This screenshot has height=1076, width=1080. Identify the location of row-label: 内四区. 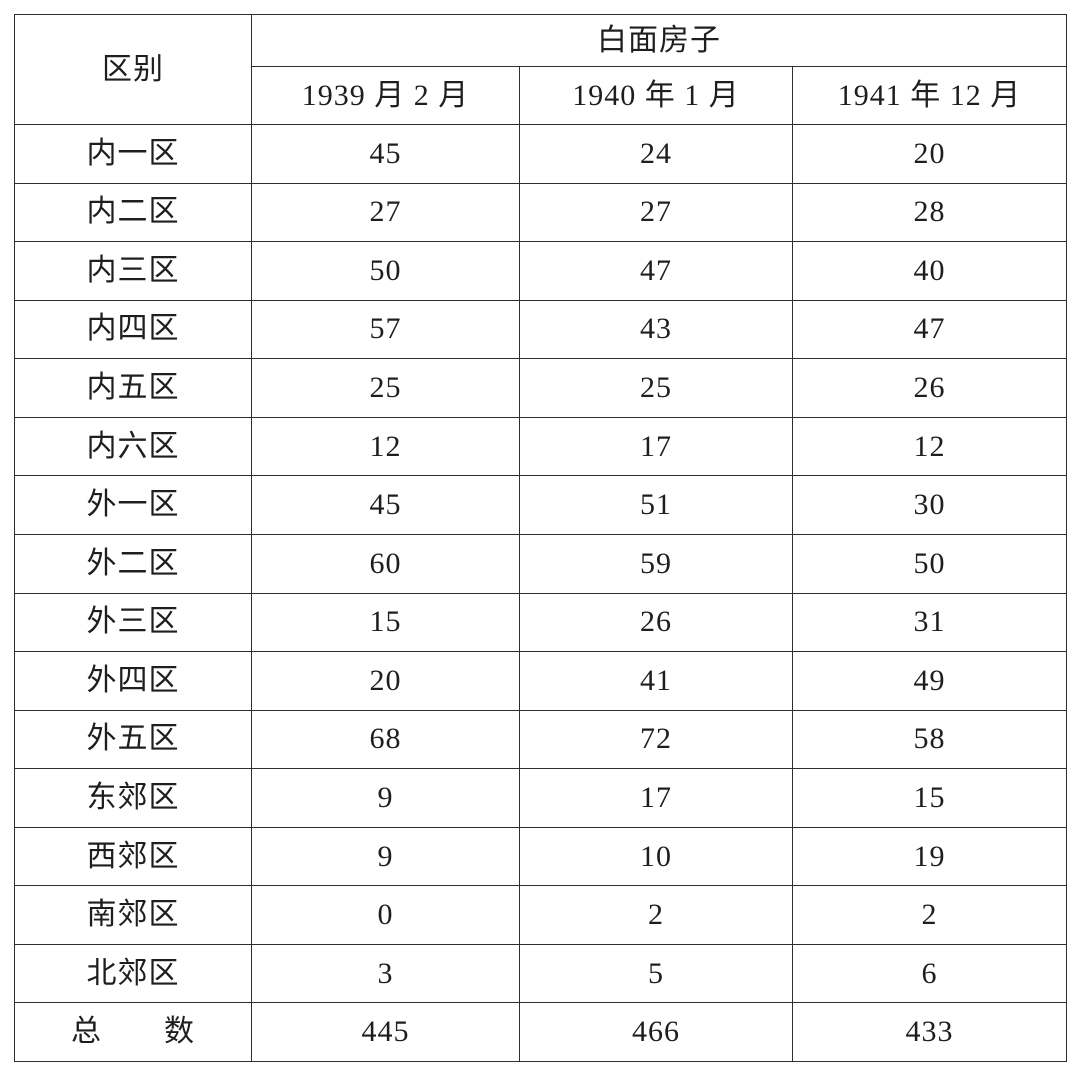
(133, 329).